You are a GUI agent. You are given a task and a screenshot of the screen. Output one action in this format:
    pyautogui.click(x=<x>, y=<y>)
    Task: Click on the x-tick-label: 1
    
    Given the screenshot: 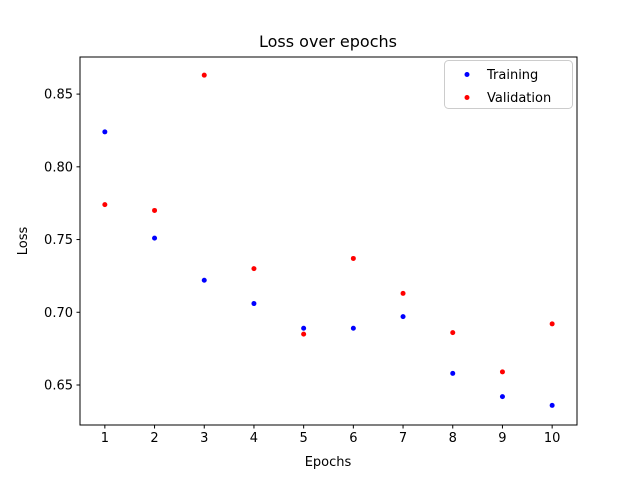 What is the action you would take?
    pyautogui.click(x=105, y=438)
    